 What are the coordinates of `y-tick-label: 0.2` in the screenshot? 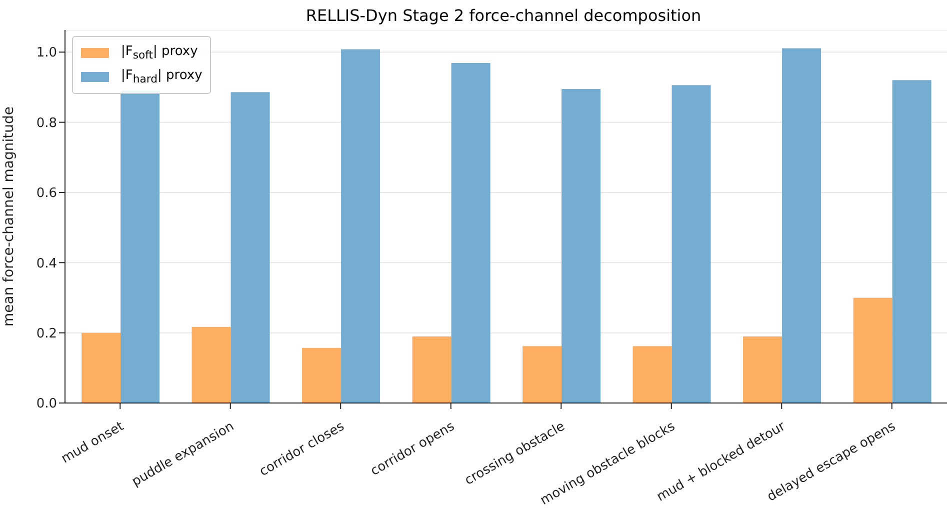 It's located at (46, 334).